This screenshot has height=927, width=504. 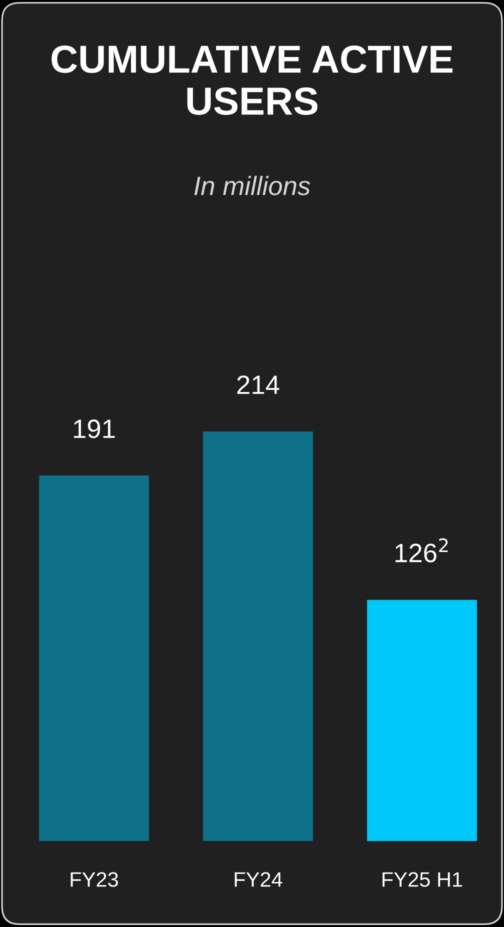 I want to click on x-tick-label: FY23, so click(x=94, y=879).